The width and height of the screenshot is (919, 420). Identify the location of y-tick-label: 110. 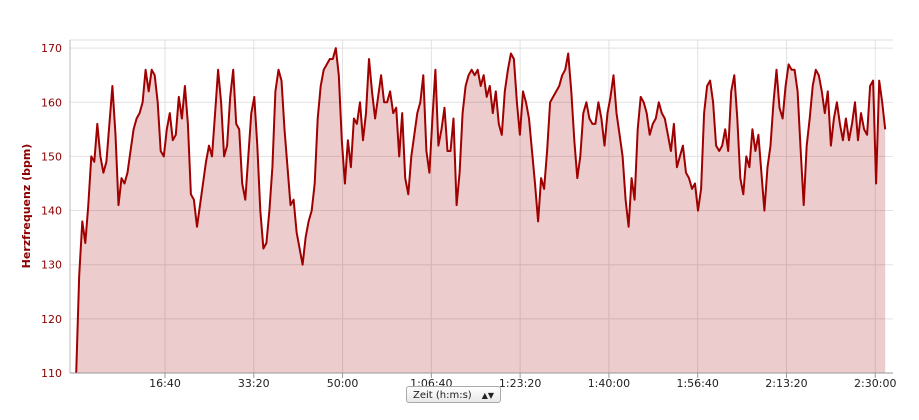
(51, 373).